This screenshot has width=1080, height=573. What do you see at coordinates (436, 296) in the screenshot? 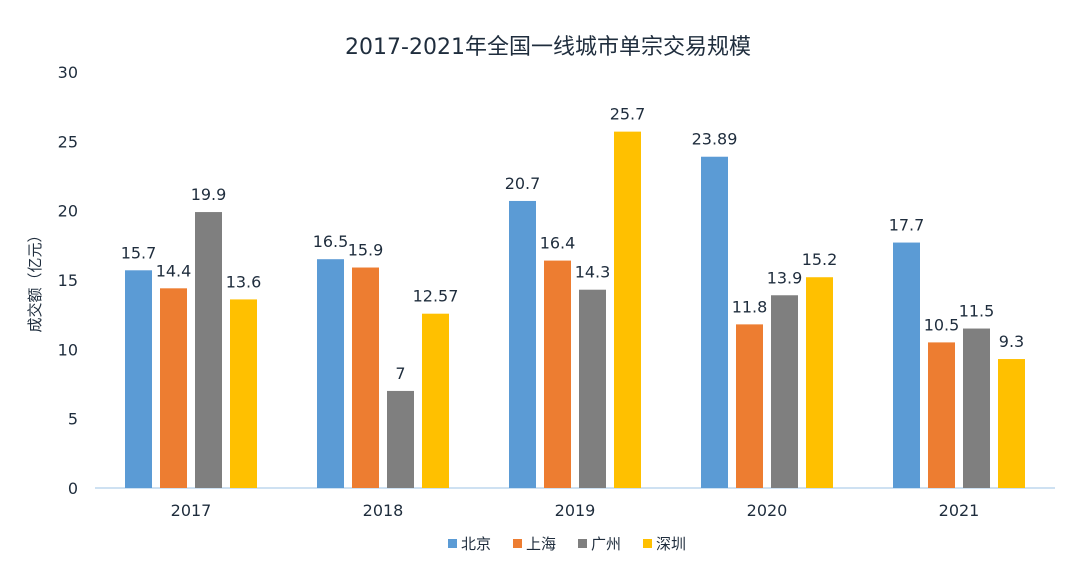
I see `data-label: 12.57` at bounding box center [436, 296].